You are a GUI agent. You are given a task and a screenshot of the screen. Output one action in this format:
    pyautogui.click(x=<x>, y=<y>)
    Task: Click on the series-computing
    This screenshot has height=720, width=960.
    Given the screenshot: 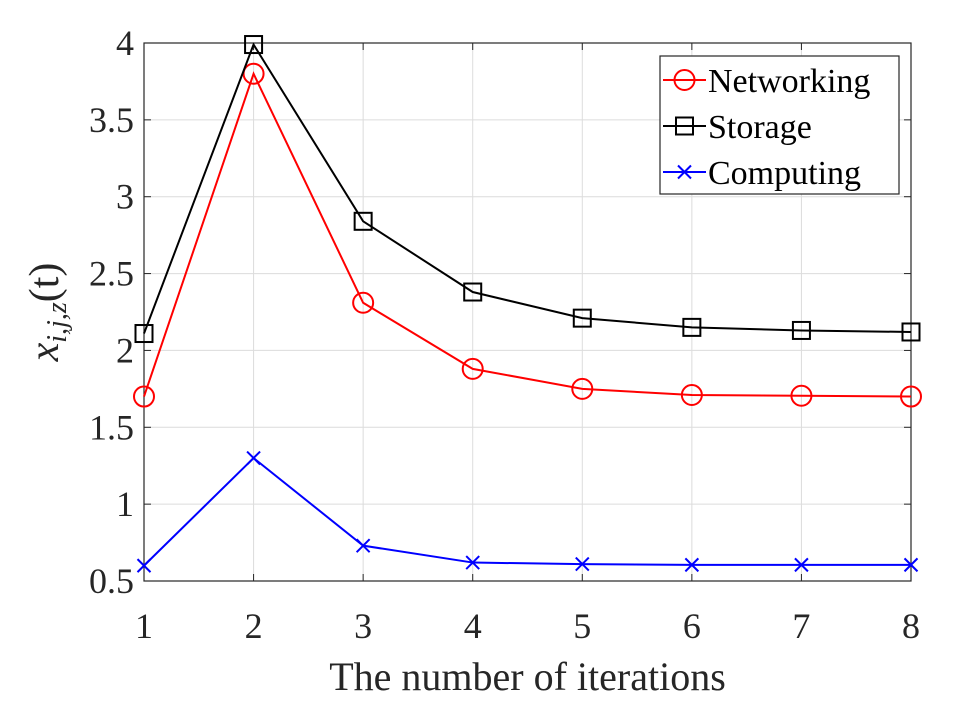 What is the action you would take?
    pyautogui.click(x=527, y=511)
    